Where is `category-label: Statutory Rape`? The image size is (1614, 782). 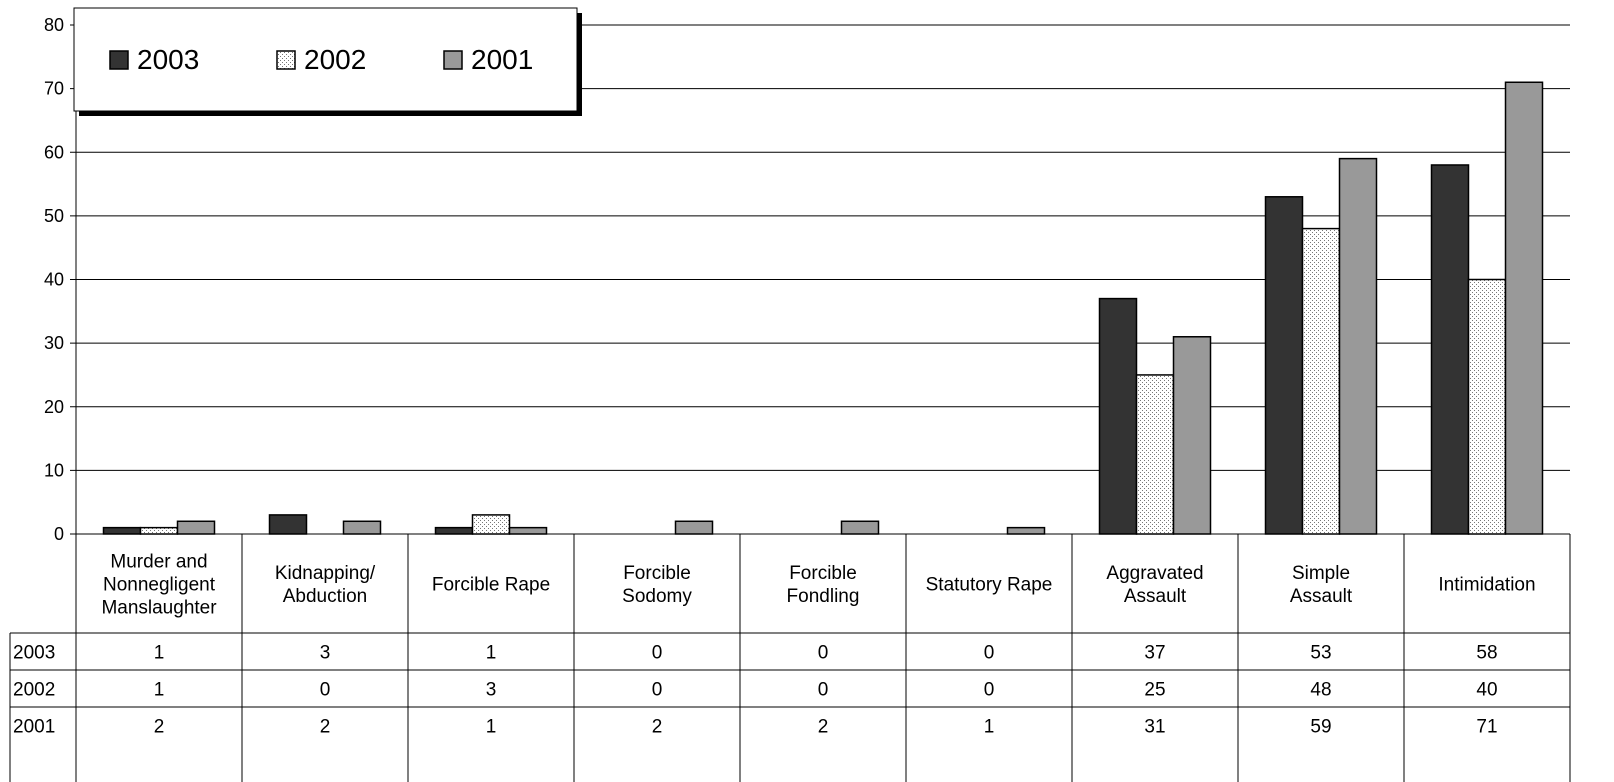
category-label: Statutory Rape is located at coordinates (989, 585).